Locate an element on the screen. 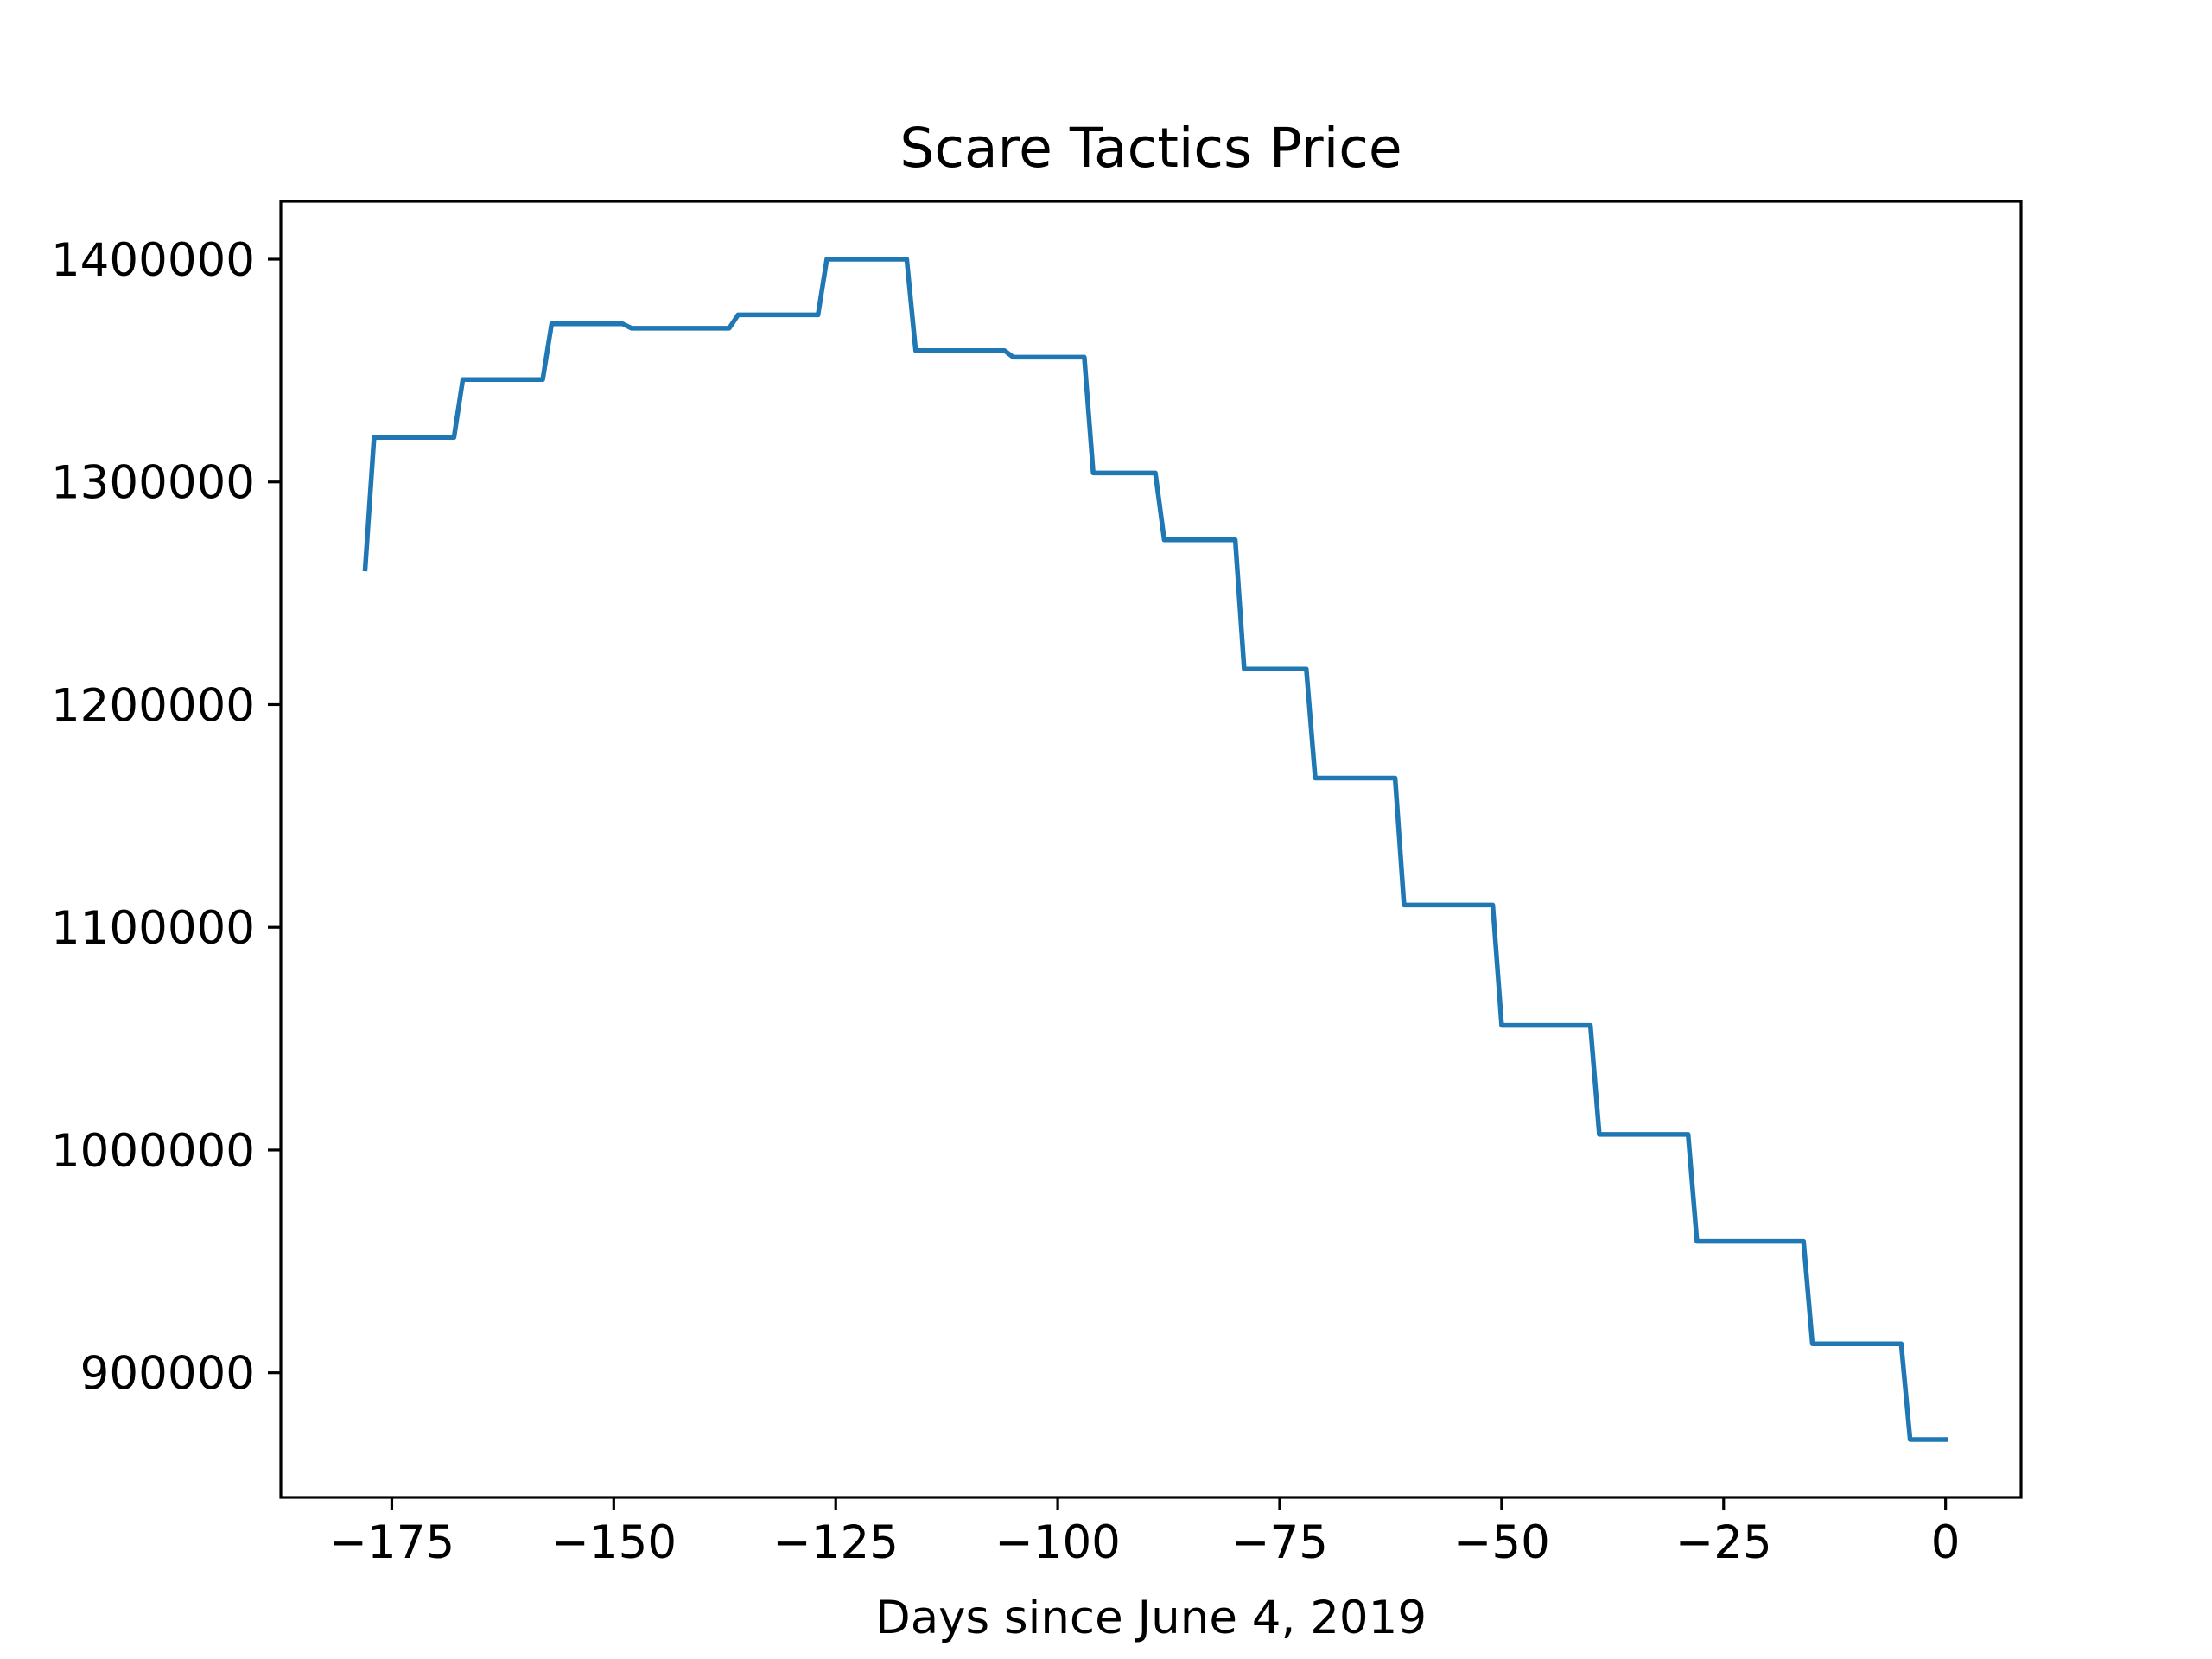  y-tick-label: 1400000 is located at coordinates (153, 260).